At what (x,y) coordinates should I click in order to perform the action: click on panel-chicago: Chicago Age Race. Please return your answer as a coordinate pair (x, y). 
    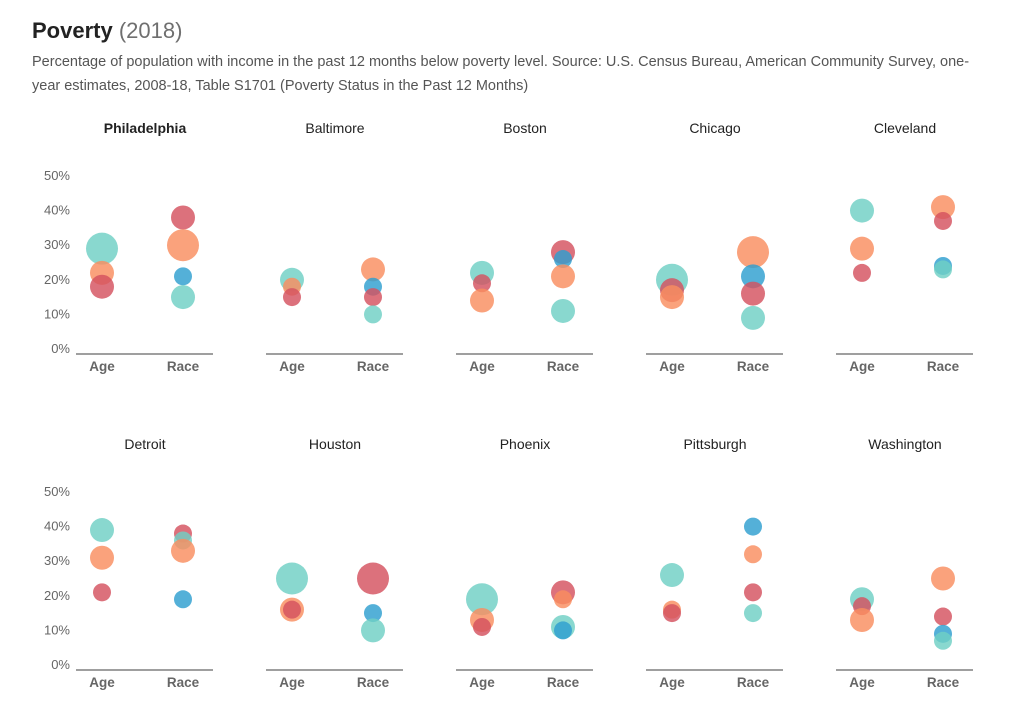
    Looking at the image, I should click on (714, 247).